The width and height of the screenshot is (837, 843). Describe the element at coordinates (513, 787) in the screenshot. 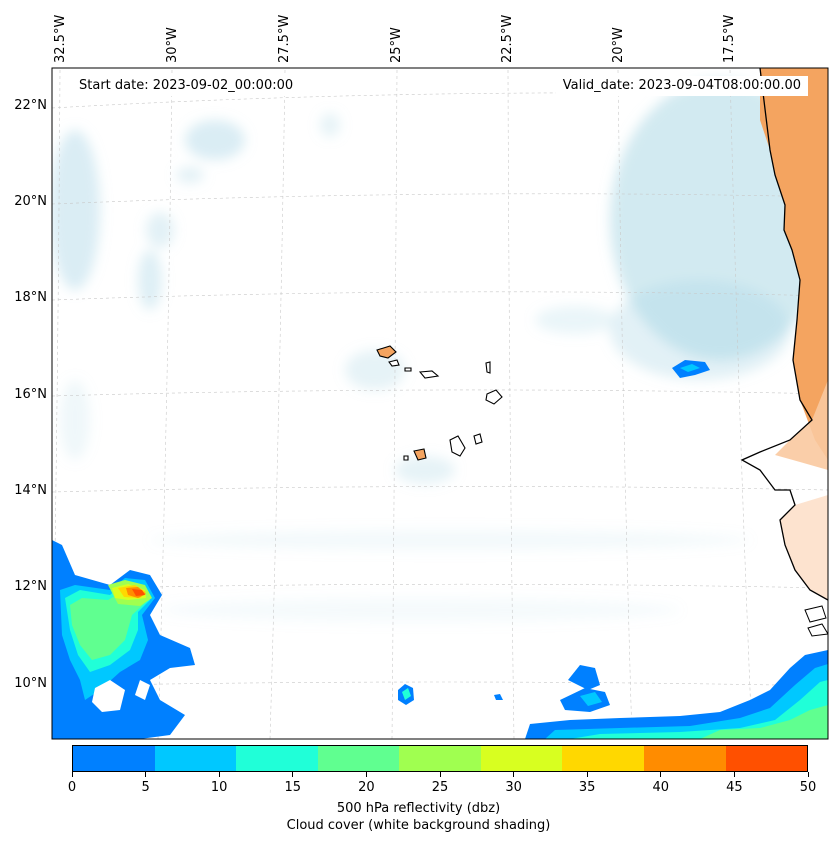

I see `colorbar-tick-label: 30` at that location.